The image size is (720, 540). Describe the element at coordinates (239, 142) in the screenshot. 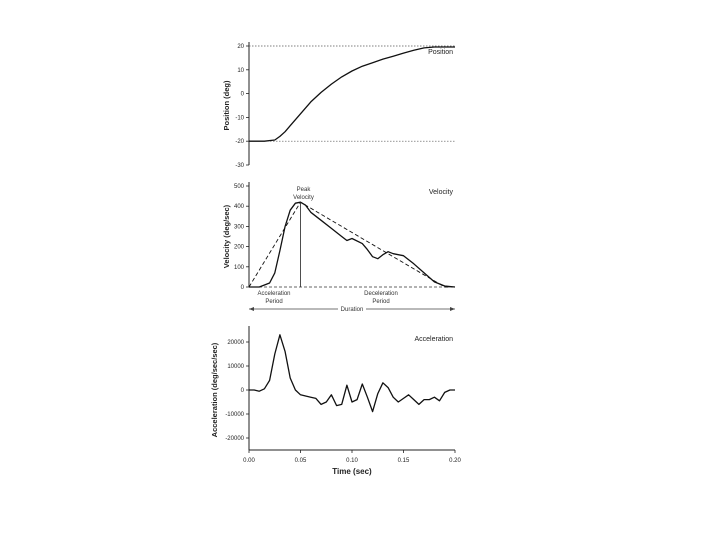

I see `y-tick-label: -20` at that location.